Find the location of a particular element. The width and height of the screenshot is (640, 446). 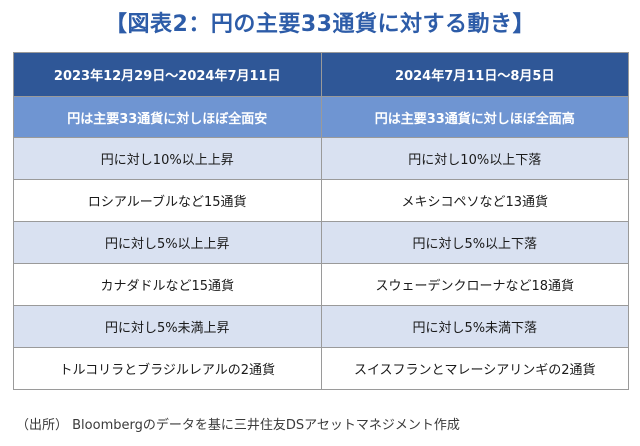

table-cell: 円に対し5%未満下落 is located at coordinates (474, 326).